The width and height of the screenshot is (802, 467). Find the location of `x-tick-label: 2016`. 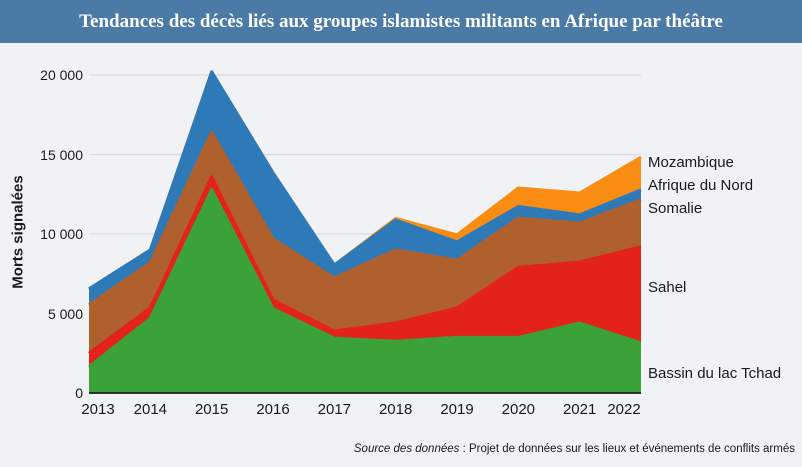

x-tick-label: 2016 is located at coordinates (273, 409).